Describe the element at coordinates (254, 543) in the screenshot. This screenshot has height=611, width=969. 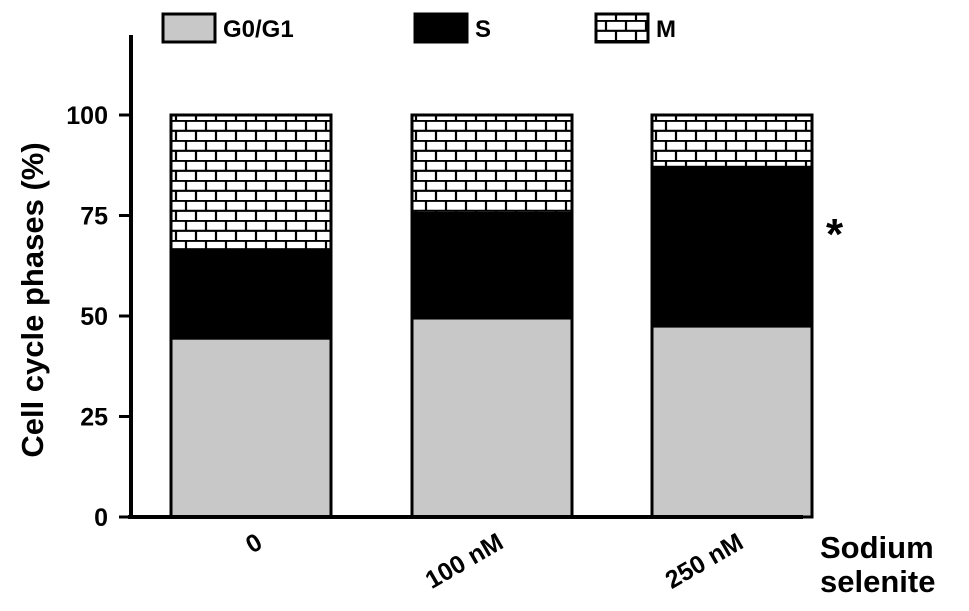
I see `x-tick-label: 0` at that location.